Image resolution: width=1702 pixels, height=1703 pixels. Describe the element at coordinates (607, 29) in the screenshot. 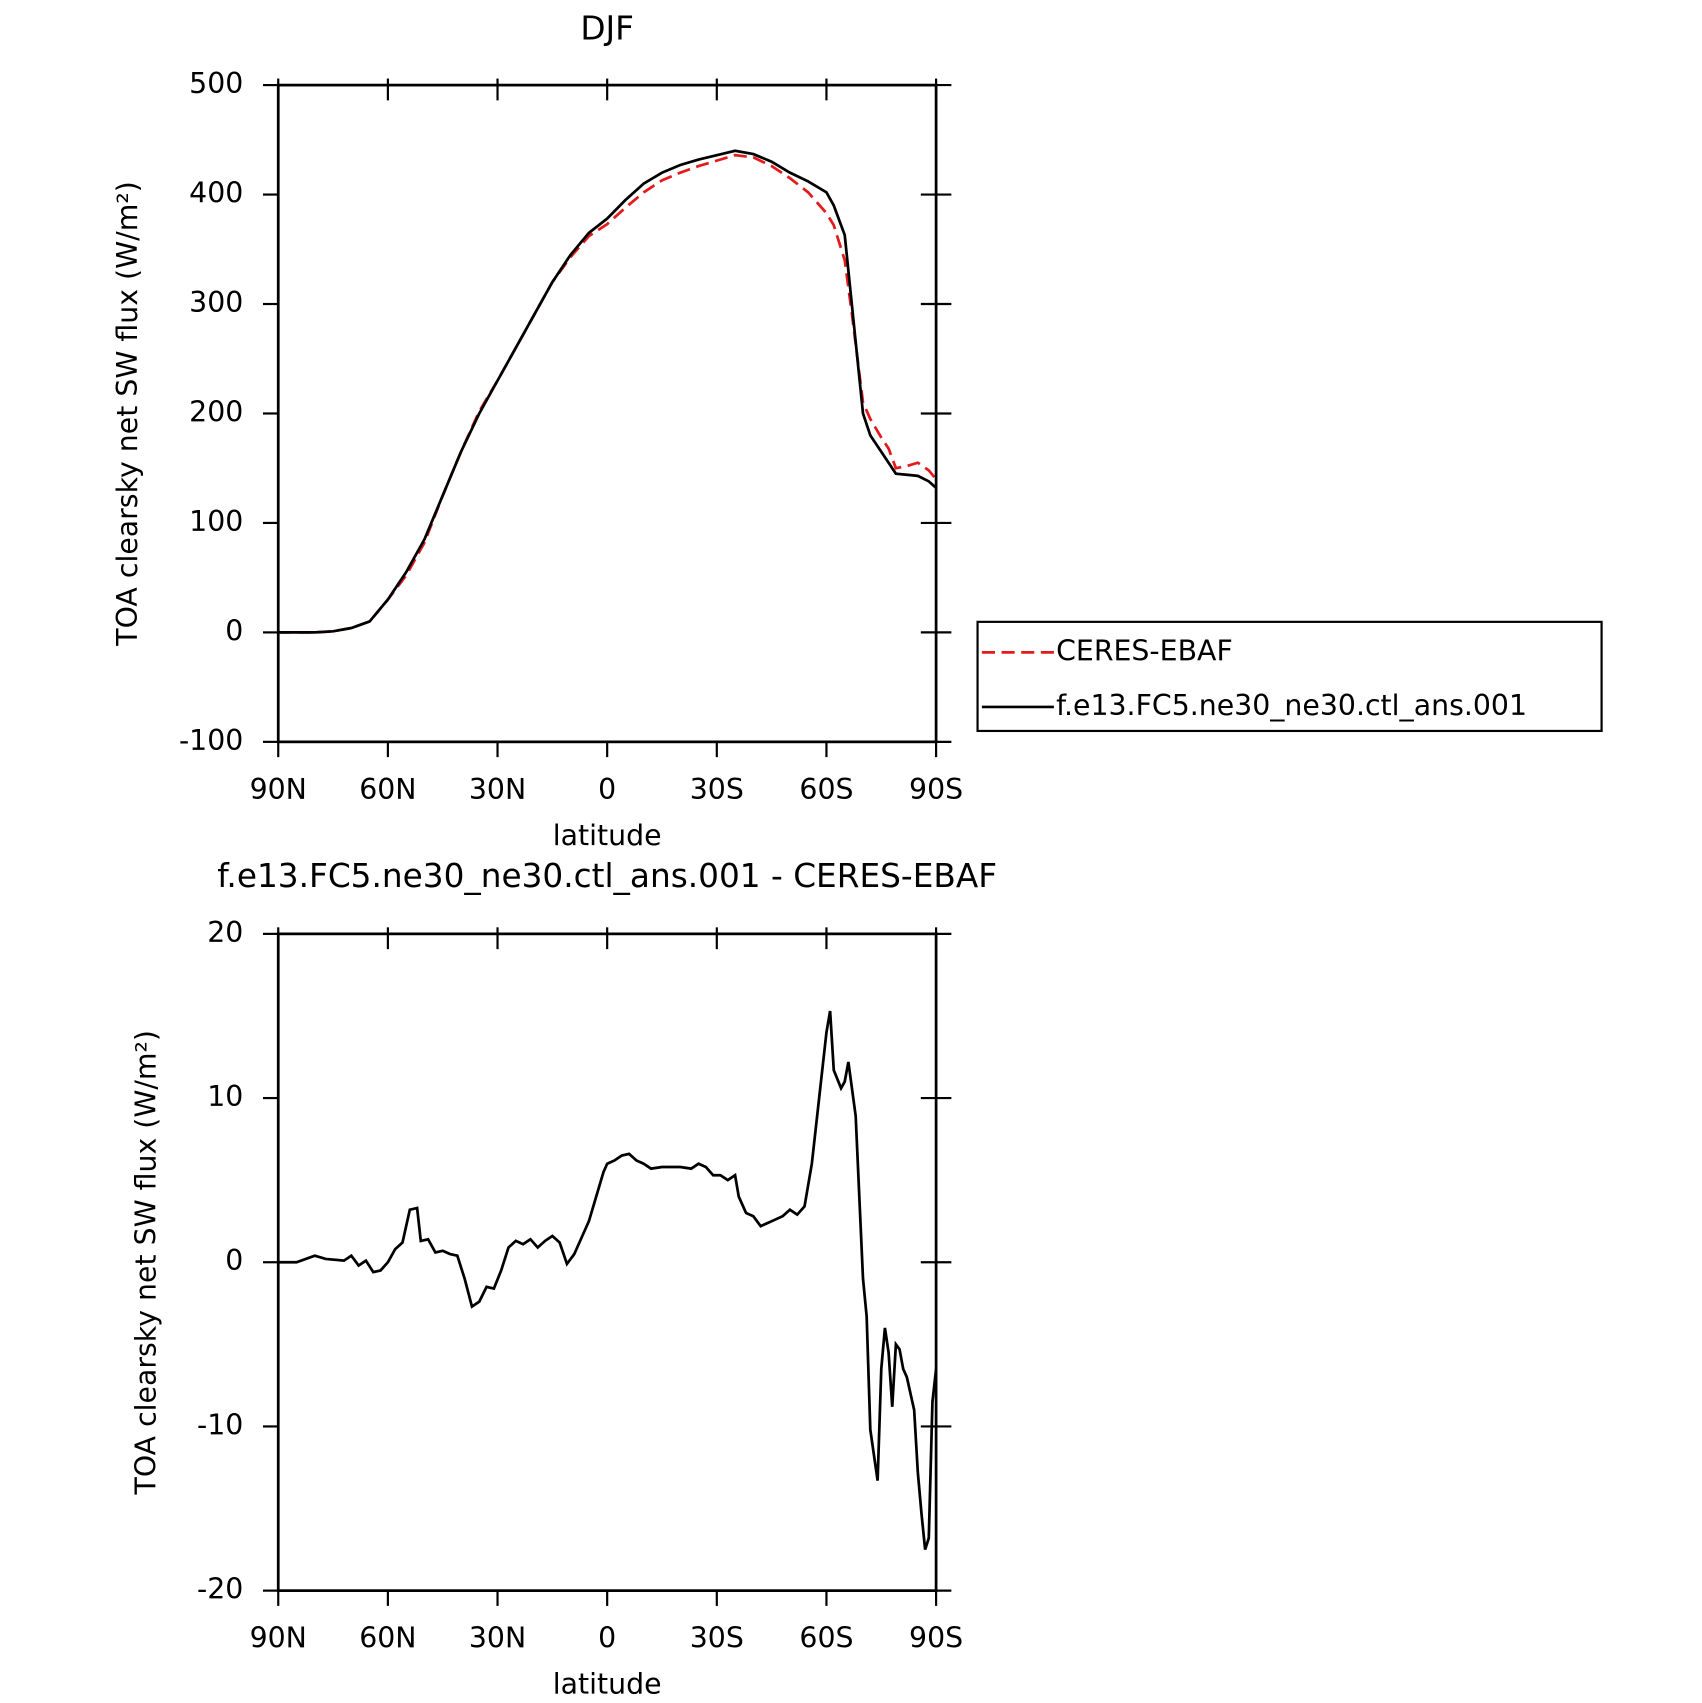

I see `chart-title: DJF` at that location.